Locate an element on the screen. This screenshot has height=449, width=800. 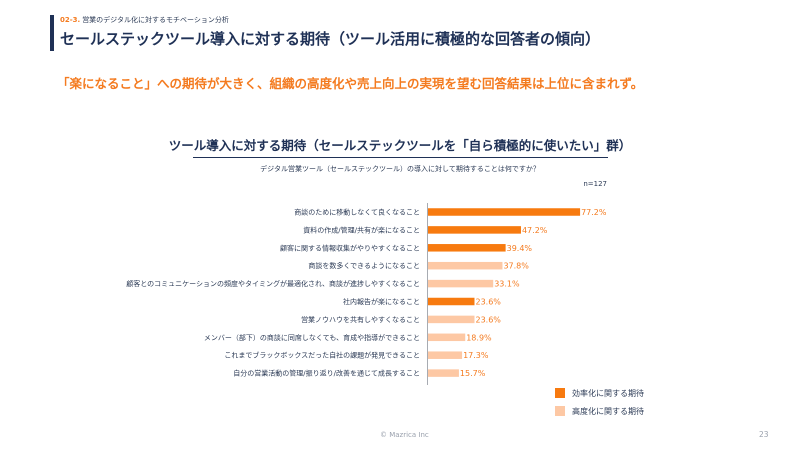
category-label: メンバー（部下）の商談に同席しなくても、育成や指導ができること is located at coordinates (312, 337).